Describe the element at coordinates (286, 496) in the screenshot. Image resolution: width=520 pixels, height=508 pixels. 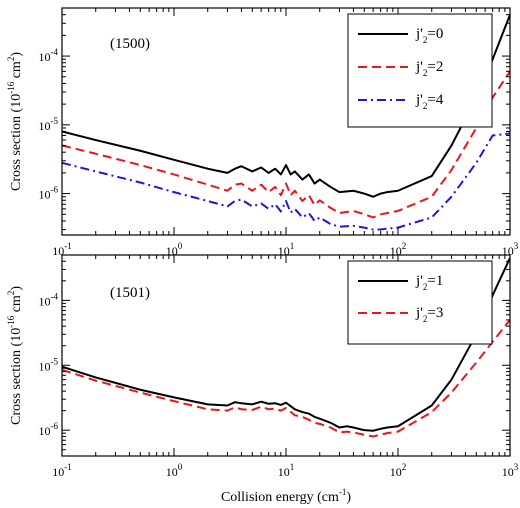
I see `x-axis-label: Collision energy (cm-1)` at that location.